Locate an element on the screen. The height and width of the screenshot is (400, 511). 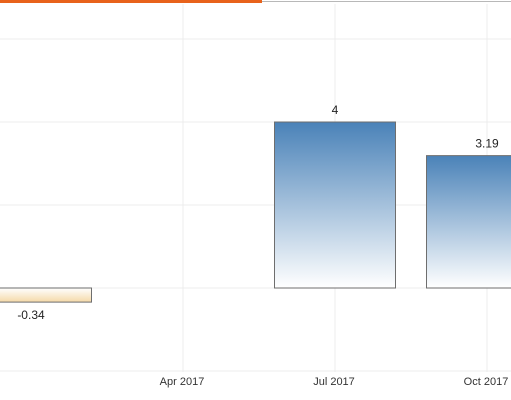
tab-active-indicator is located at coordinates (131, 1).